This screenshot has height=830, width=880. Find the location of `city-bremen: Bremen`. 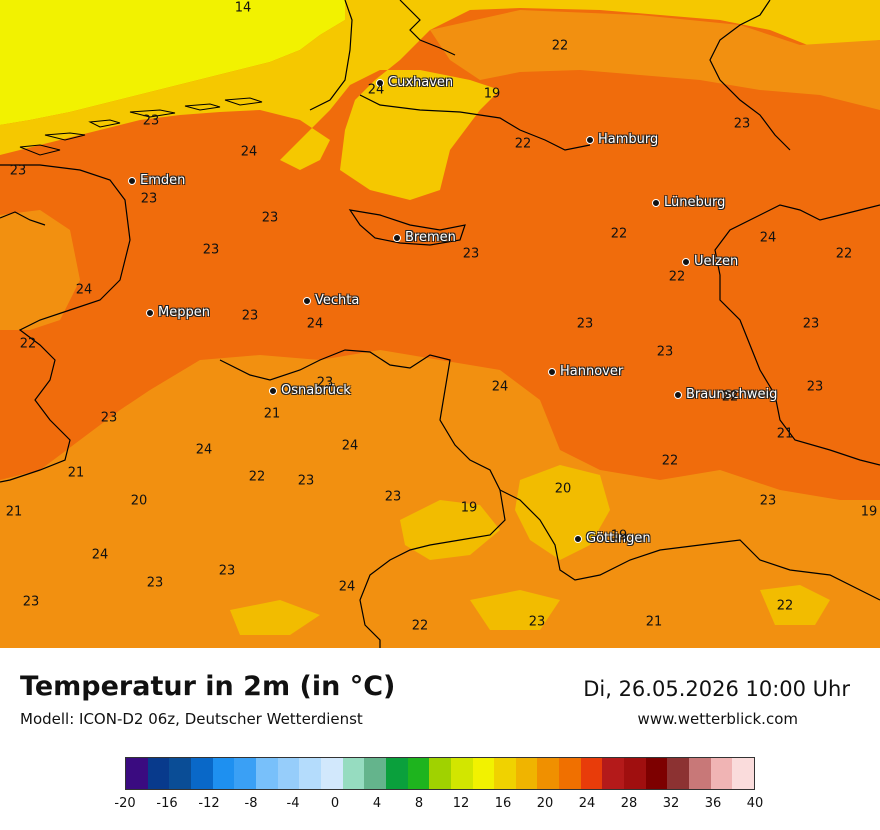

city-bremen: Bremen is located at coordinates (424, 237).